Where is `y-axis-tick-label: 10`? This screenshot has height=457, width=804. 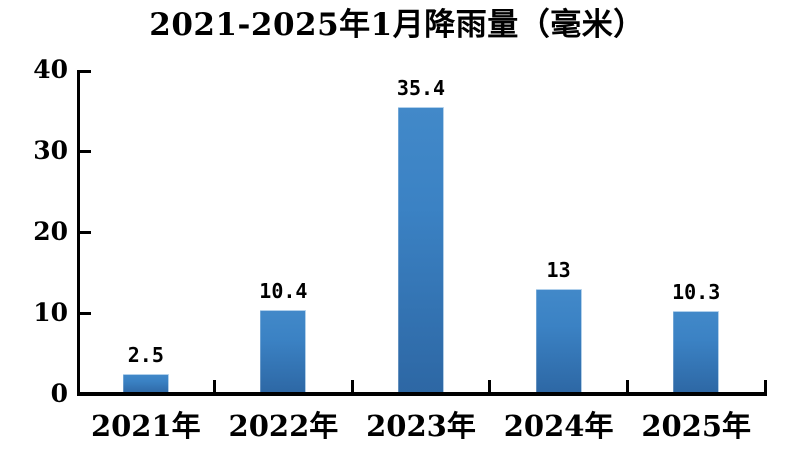
y-axis-tick-label: 10 is located at coordinates (50, 312).